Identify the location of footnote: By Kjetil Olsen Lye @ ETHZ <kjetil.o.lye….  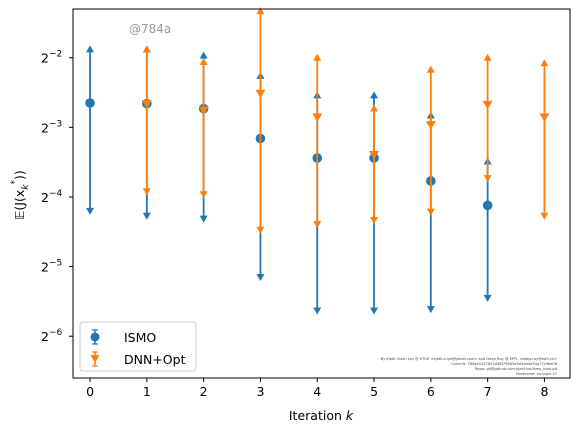
(469, 366).